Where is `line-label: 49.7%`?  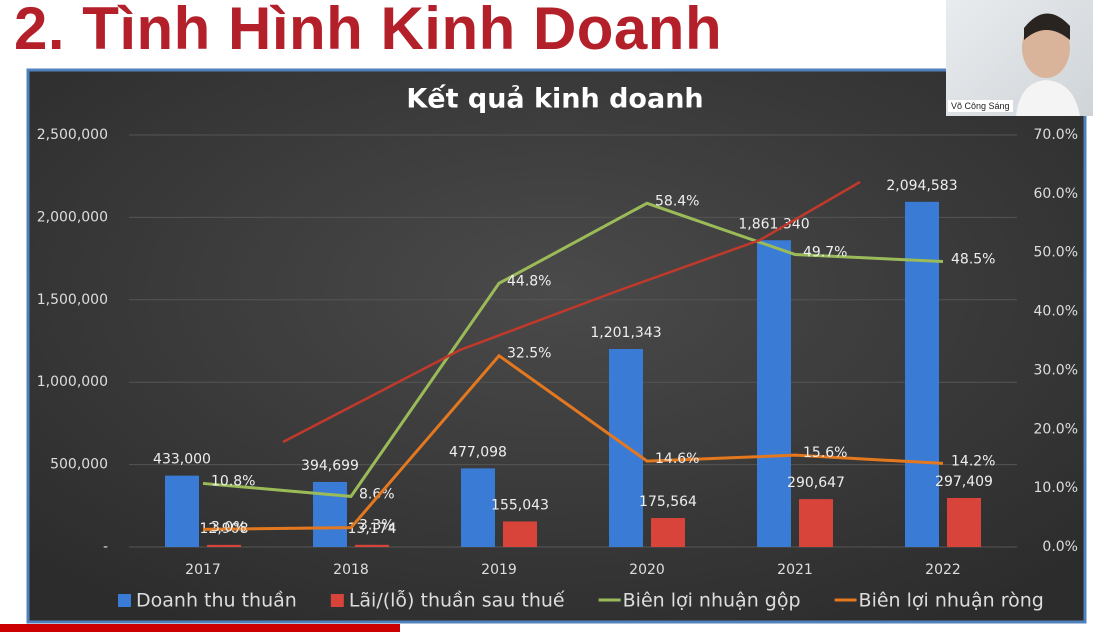
line-label: 49.7% is located at coordinates (825, 252).